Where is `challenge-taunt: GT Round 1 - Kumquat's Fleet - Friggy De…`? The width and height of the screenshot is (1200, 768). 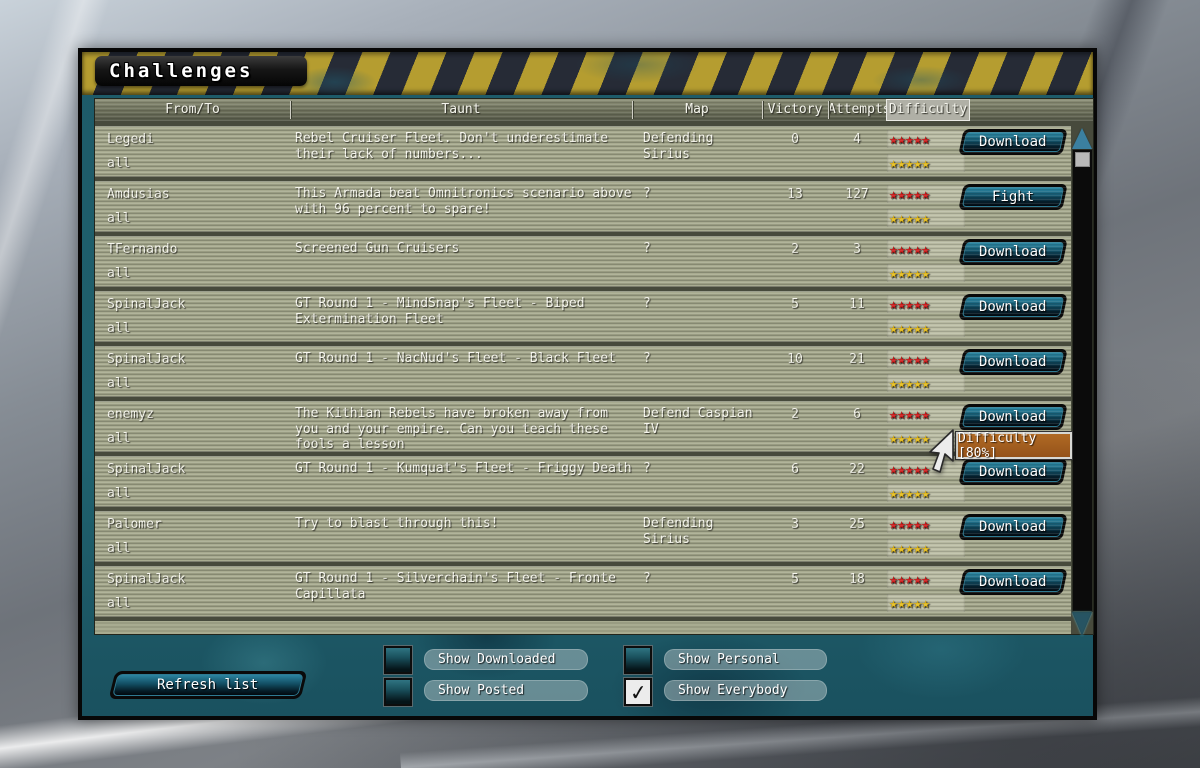 challenge-taunt: GT Round 1 - Kumquat's Fleet - Friggy De… is located at coordinates (463, 468).